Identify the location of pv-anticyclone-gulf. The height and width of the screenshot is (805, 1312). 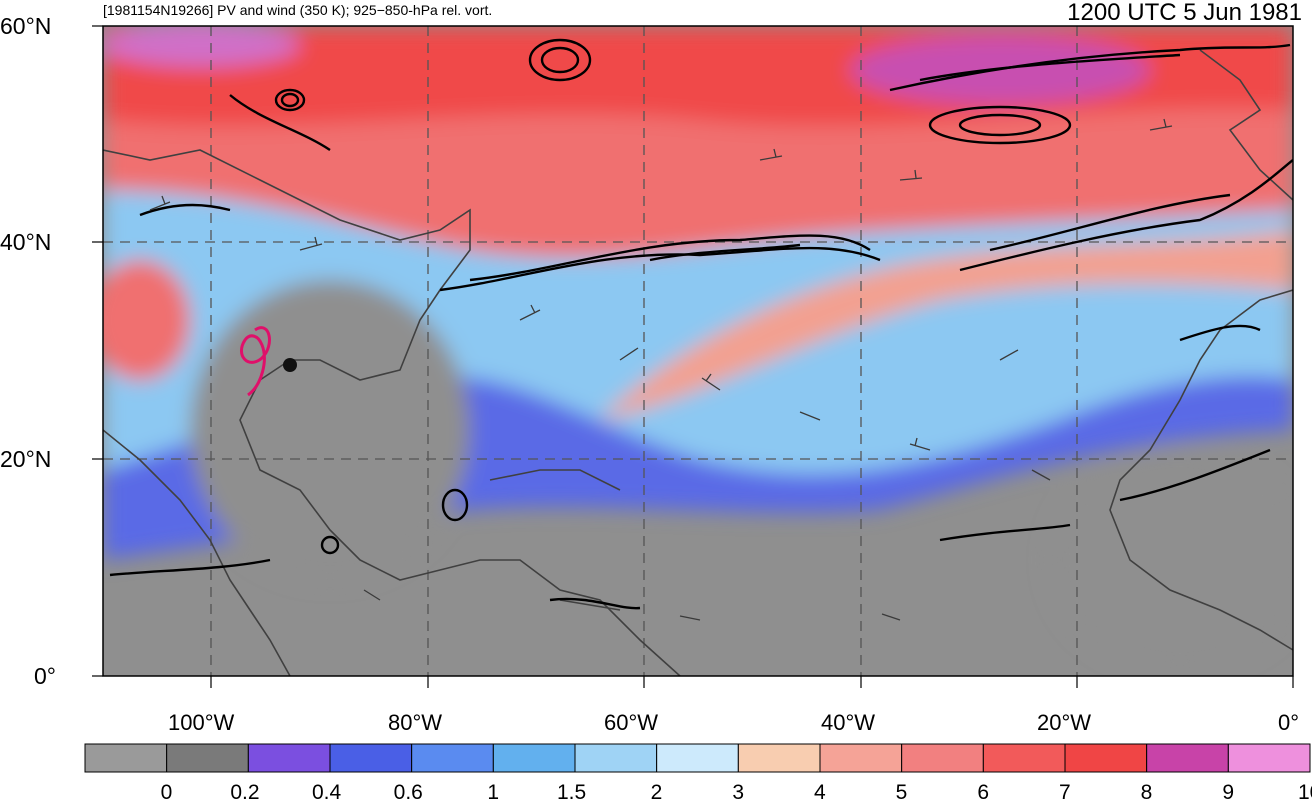
(330, 430).